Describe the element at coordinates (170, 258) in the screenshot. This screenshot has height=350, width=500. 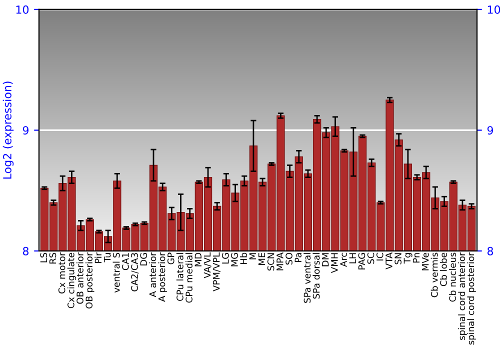
I see `x-tick-label: GP` at that location.